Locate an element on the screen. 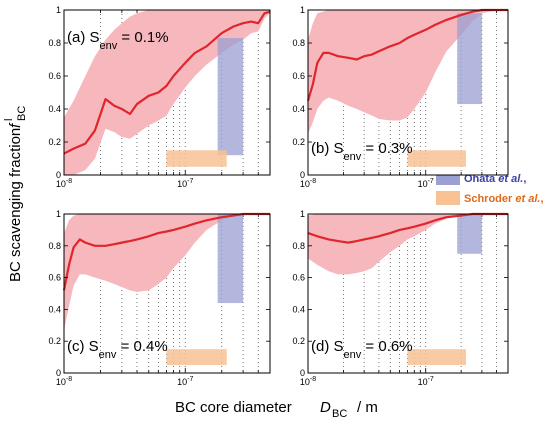  panel-a-y-tick-label: 0.6 is located at coordinates (54, 76).